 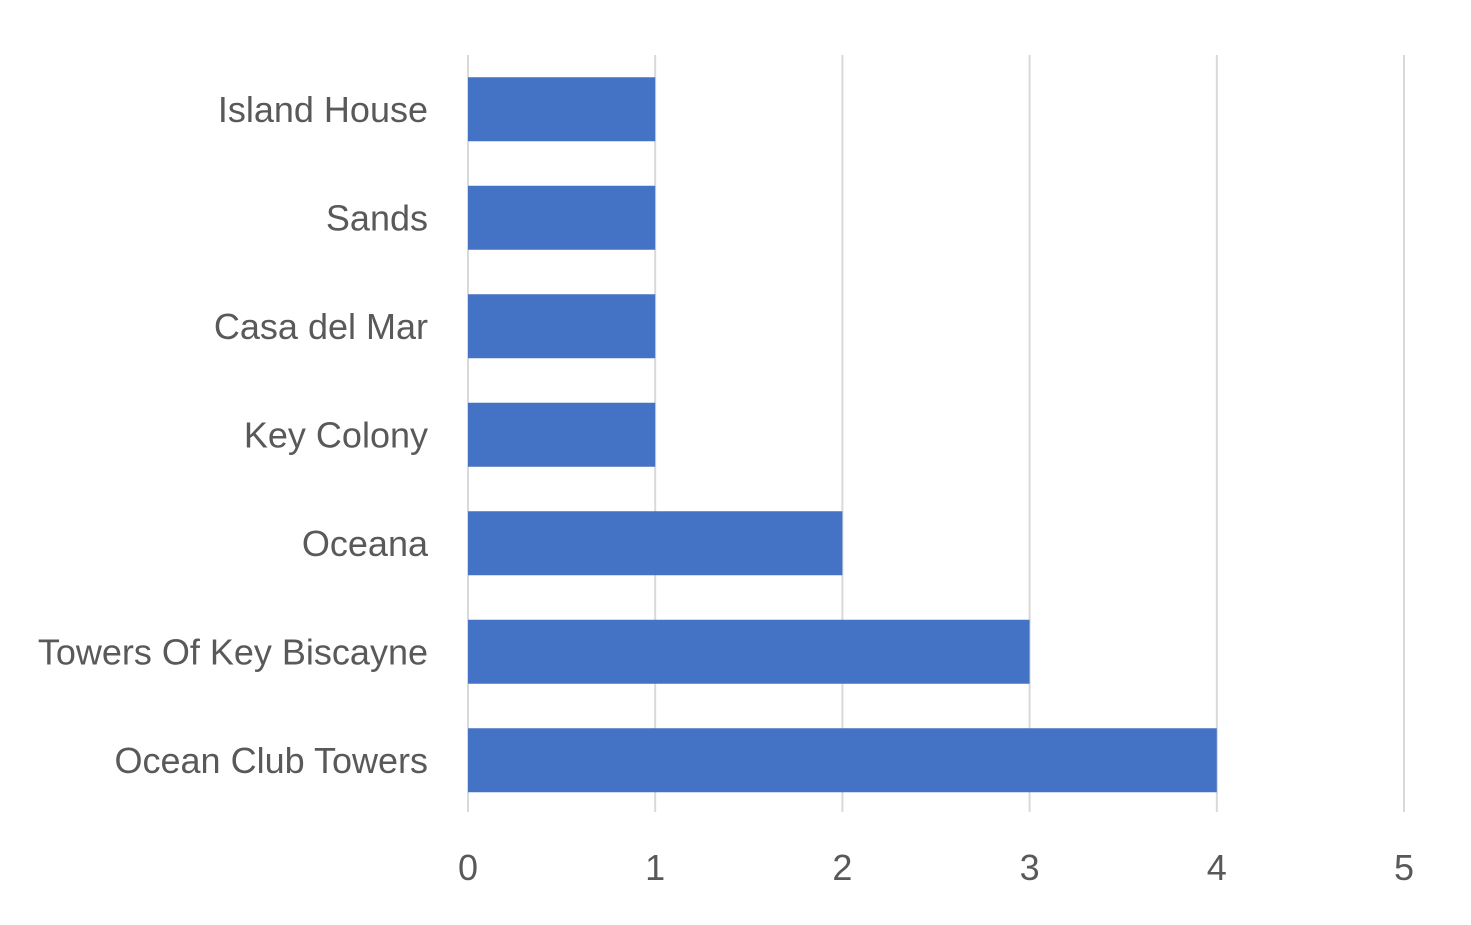 What do you see at coordinates (233, 651) in the screenshot?
I see `category-label-towers-of-key-biscayne: Towers Of Key Biscayne` at bounding box center [233, 651].